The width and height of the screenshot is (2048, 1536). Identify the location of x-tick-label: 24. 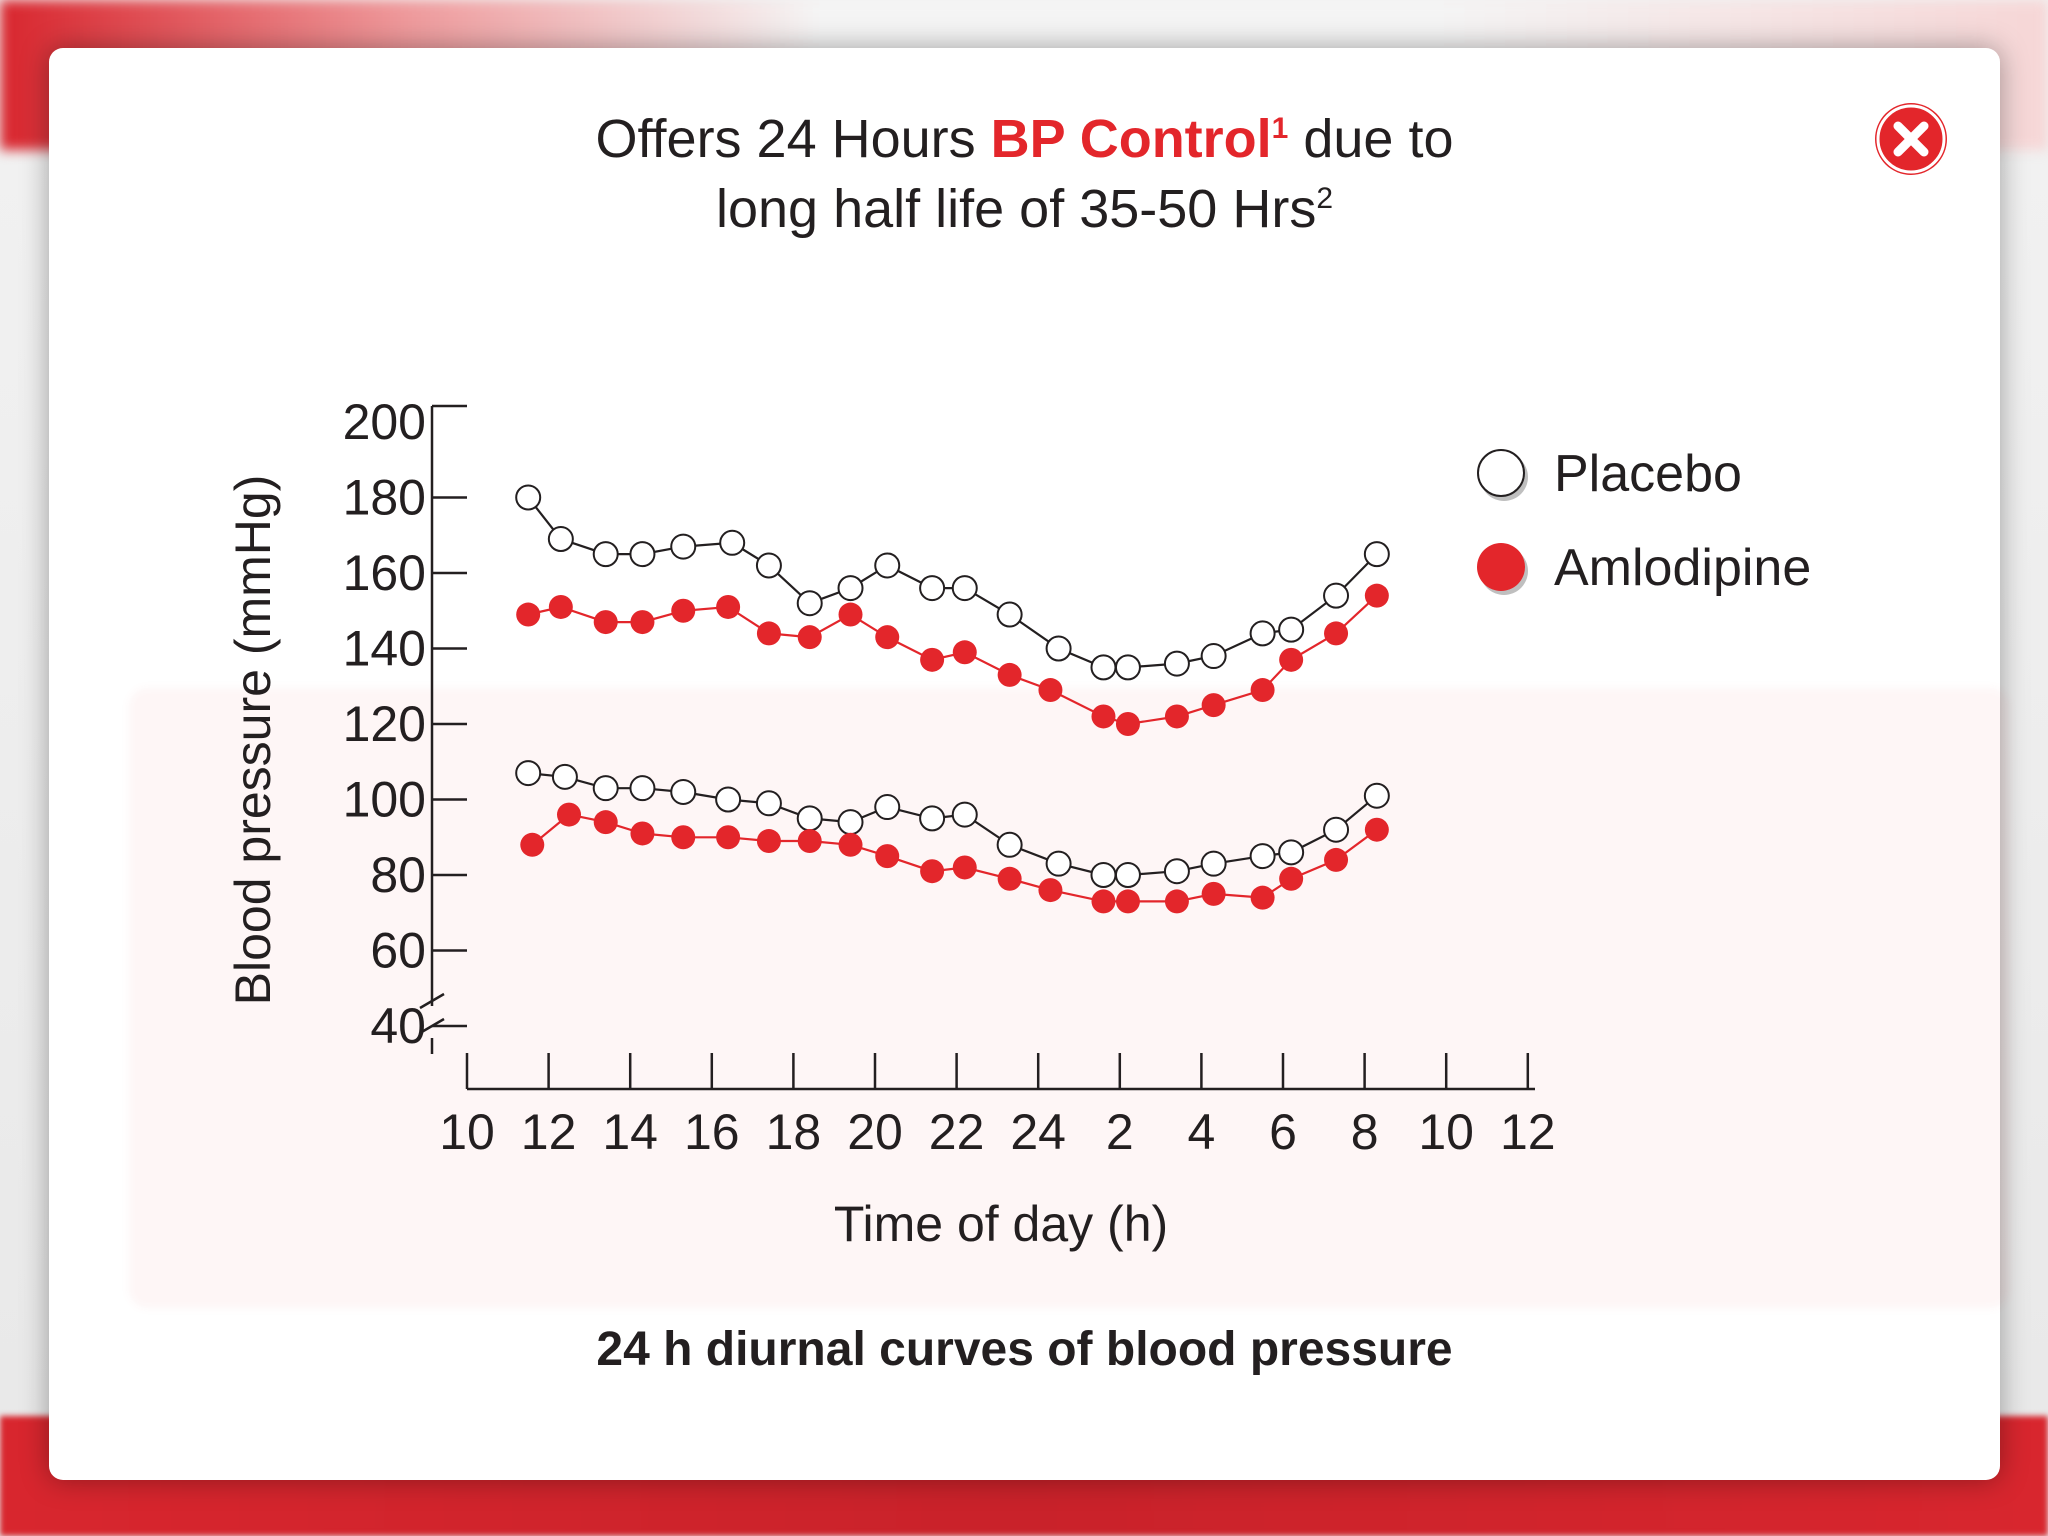
(1038, 1132).